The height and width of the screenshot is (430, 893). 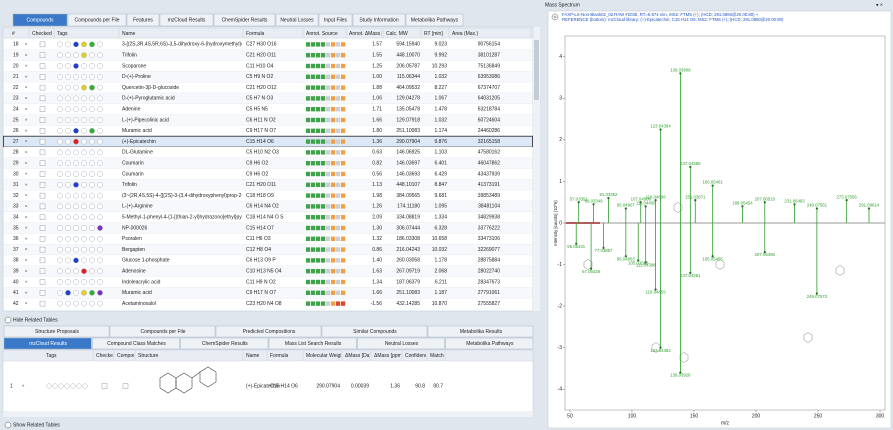 What do you see at coordinates (8, 425) in the screenshot?
I see `expand-icon` at bounding box center [8, 425].